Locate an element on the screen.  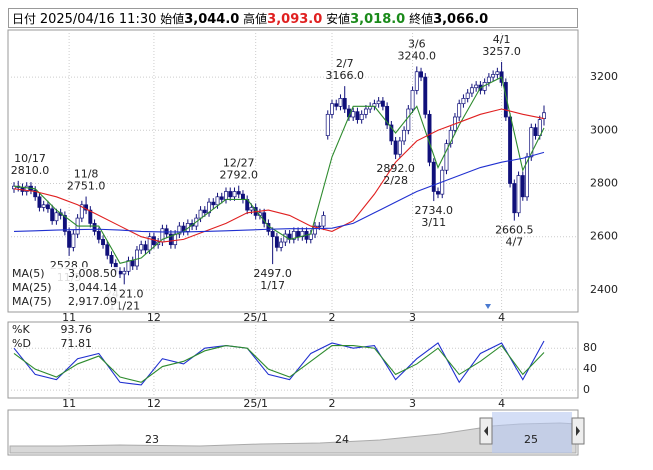
legend-value: 3,008.50 is located at coordinates (92, 273).